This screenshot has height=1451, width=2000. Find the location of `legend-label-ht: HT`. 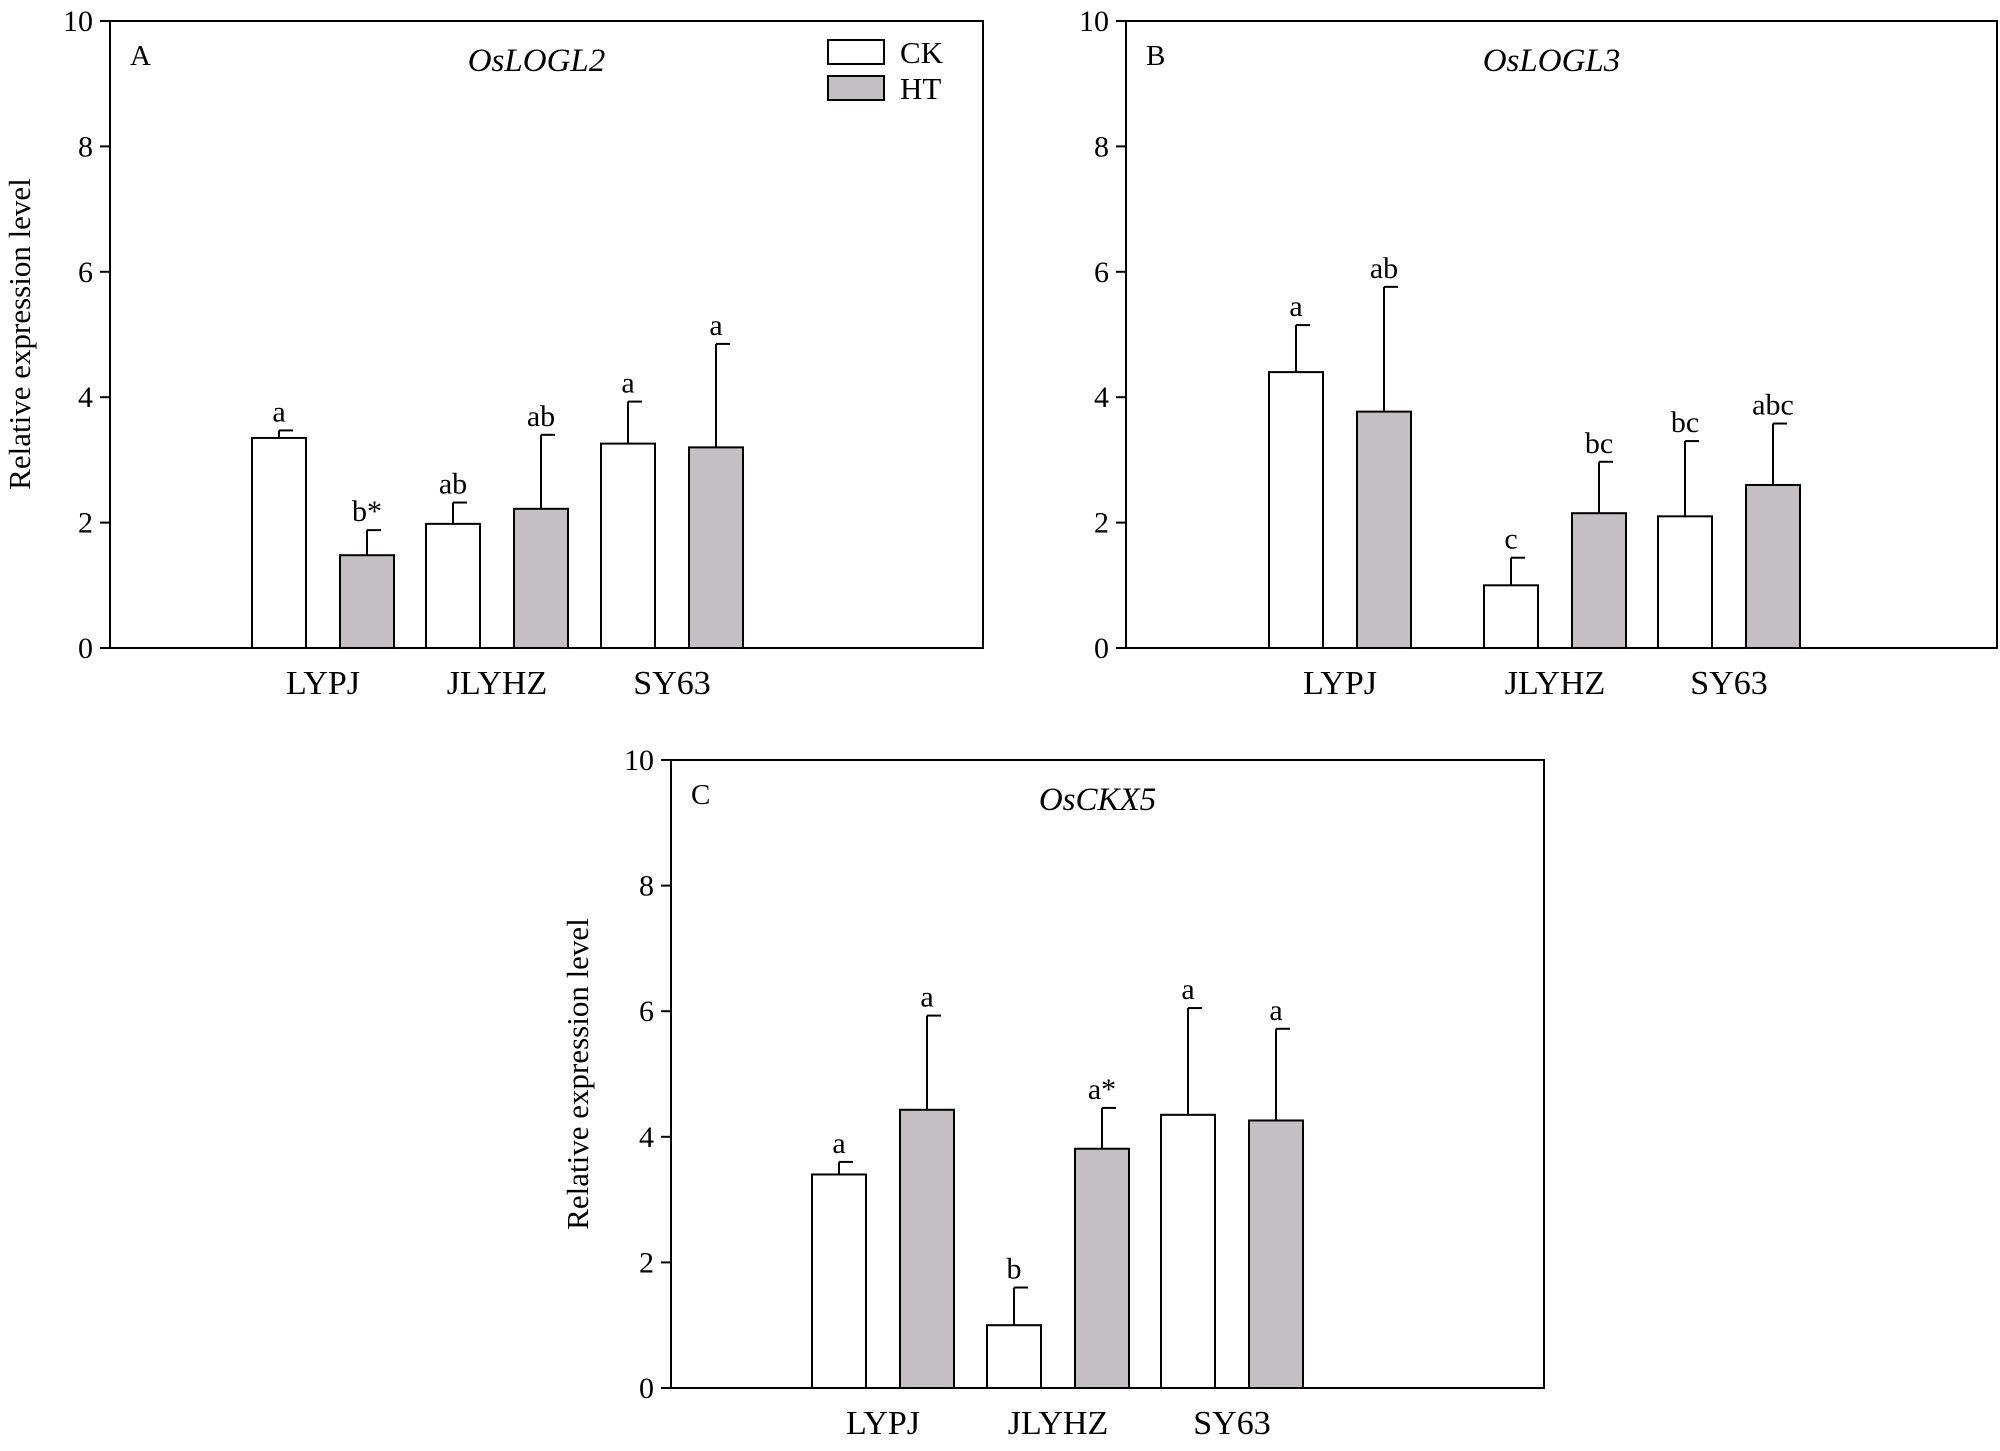

legend-label-ht: HT is located at coordinates (920, 88).